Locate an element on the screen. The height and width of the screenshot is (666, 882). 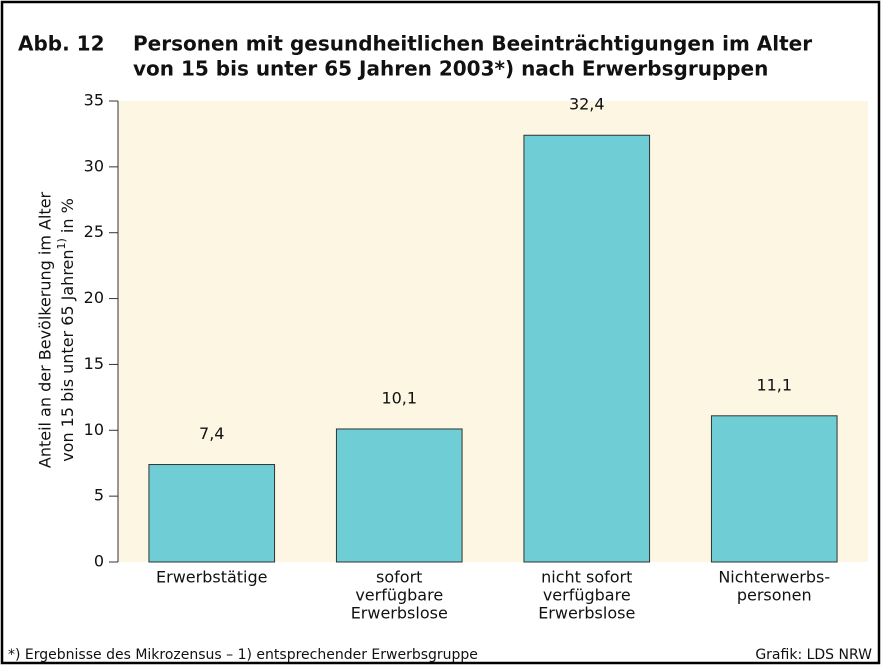
x-tick-label: Erwerbstätige is located at coordinates (211, 577).